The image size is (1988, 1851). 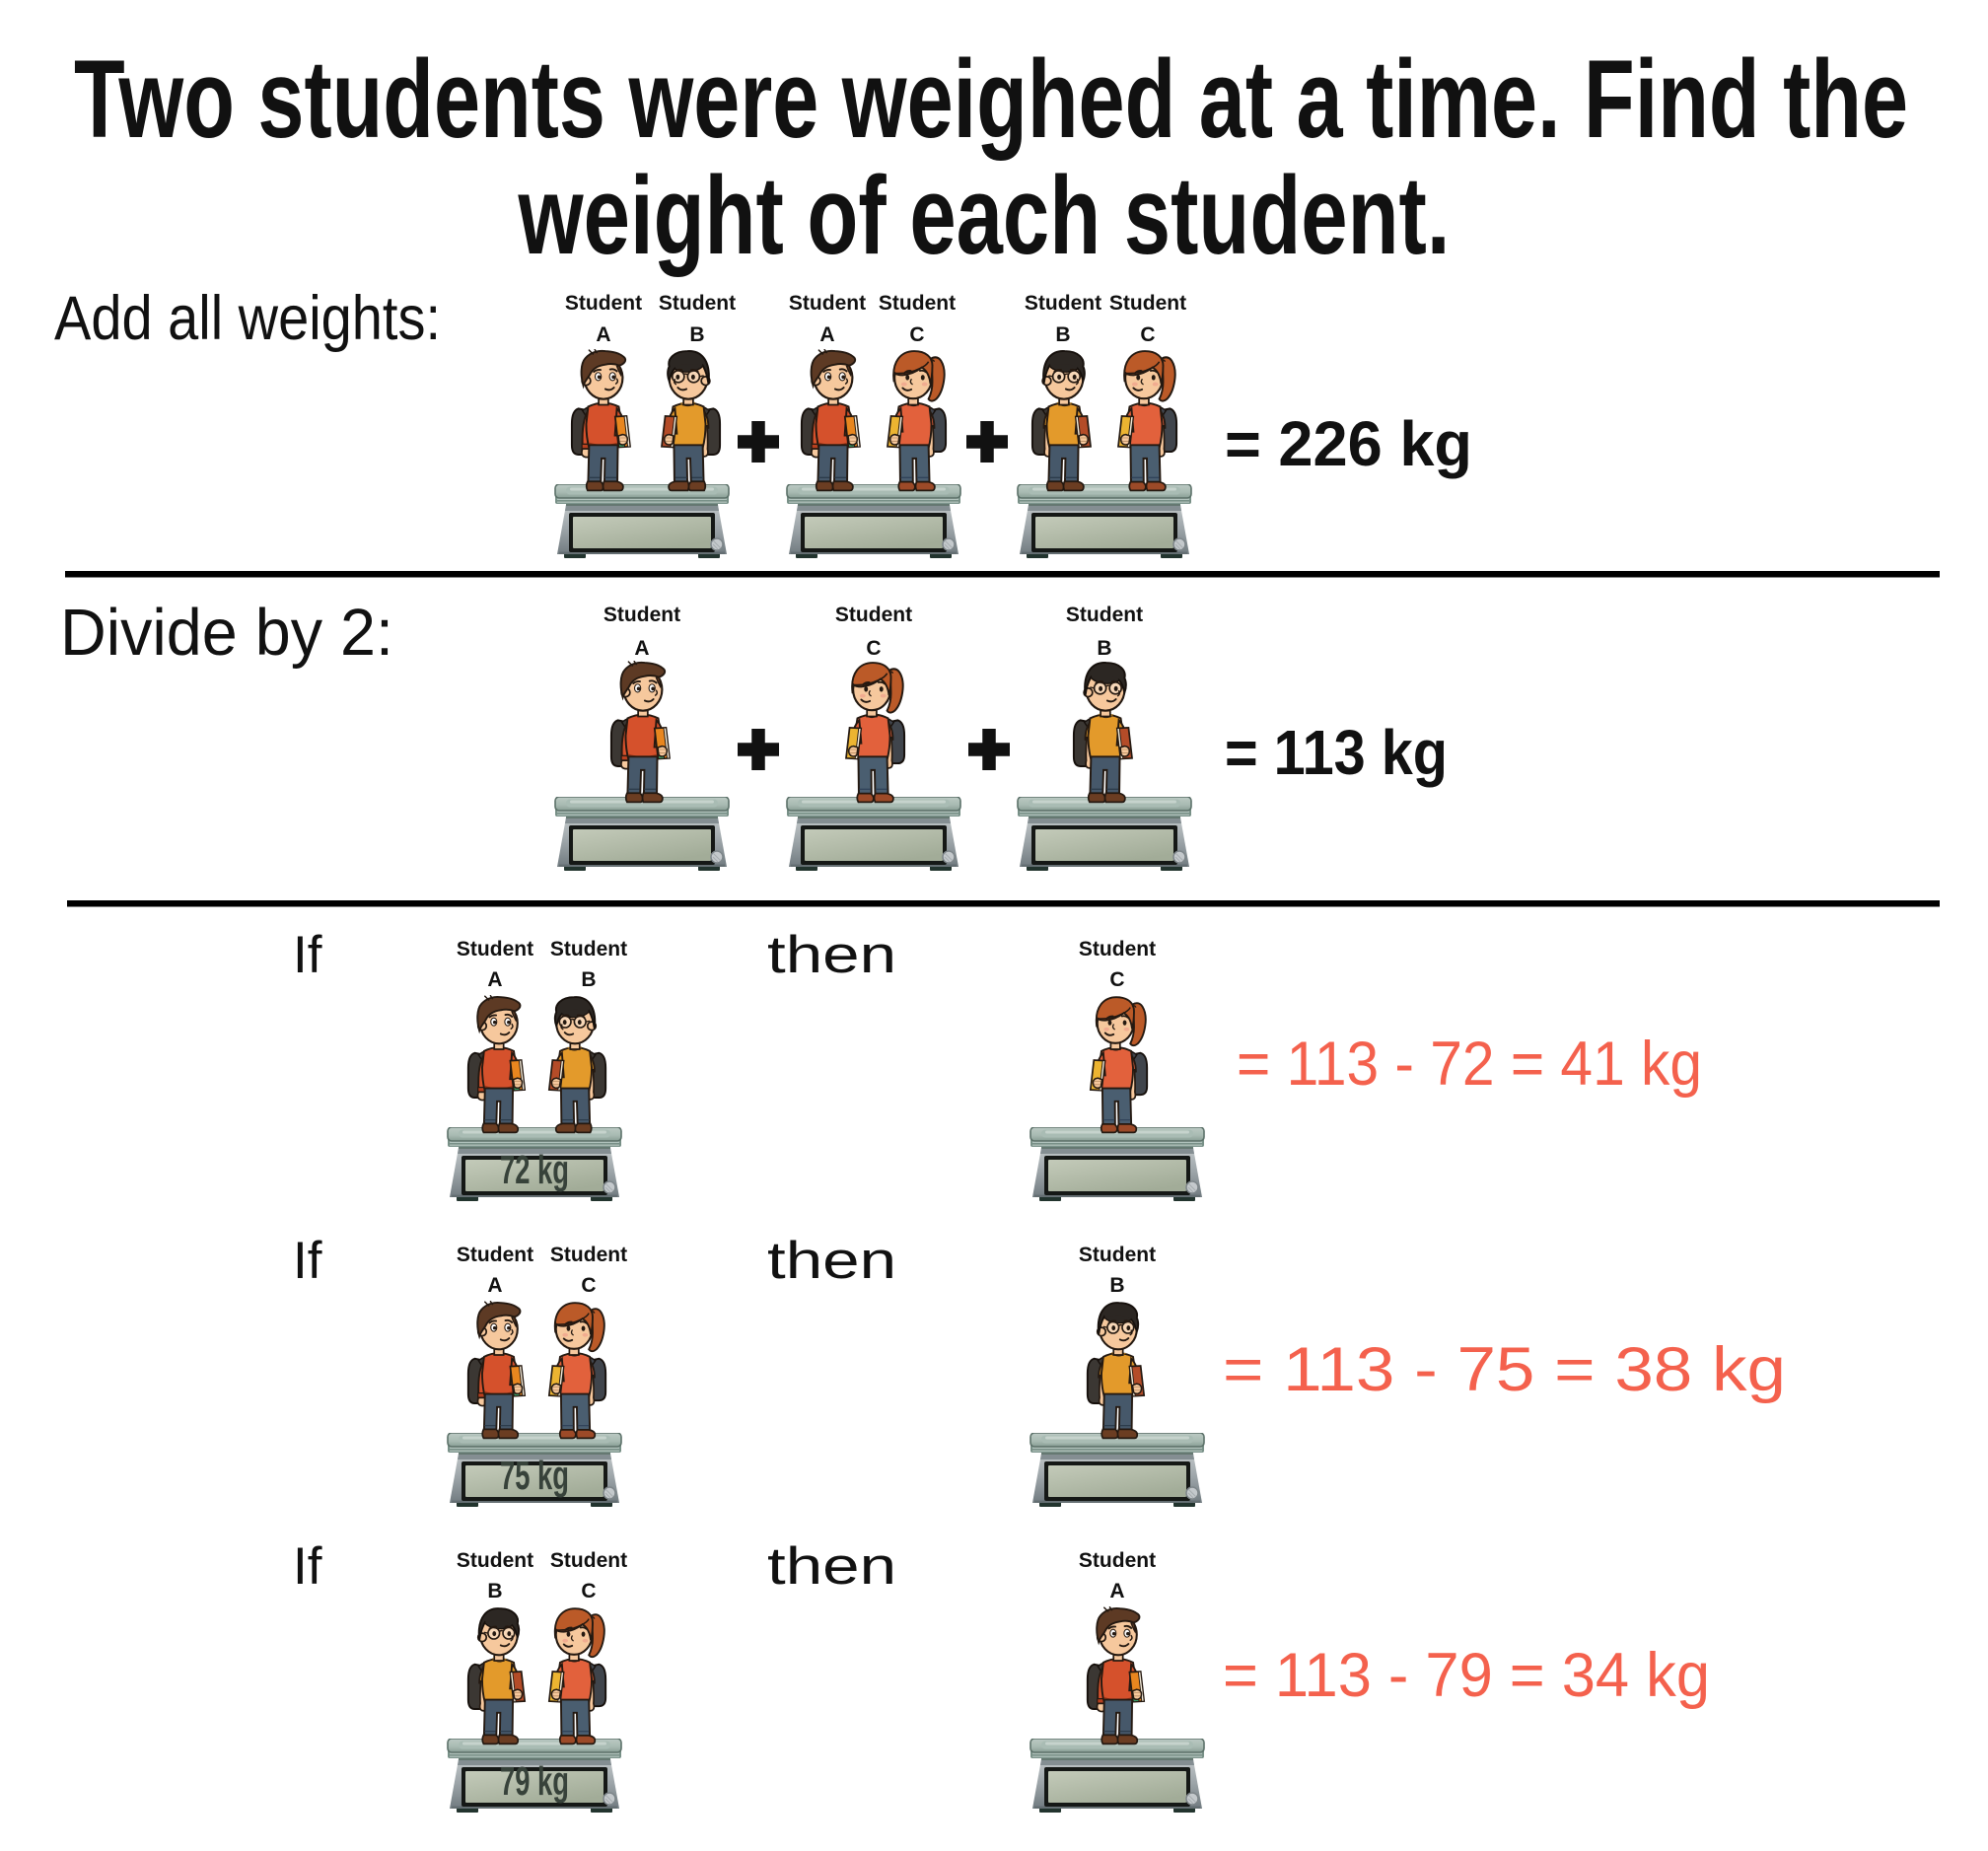 I want to click on svg-text: = 113 kg, so click(x=1336, y=753).